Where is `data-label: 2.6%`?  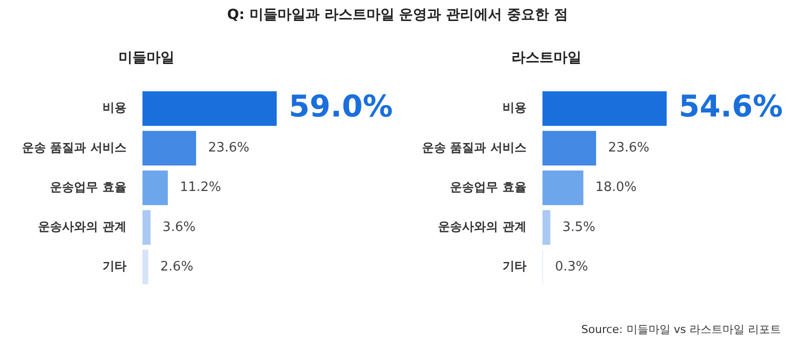 data-label: 2.6% is located at coordinates (177, 266).